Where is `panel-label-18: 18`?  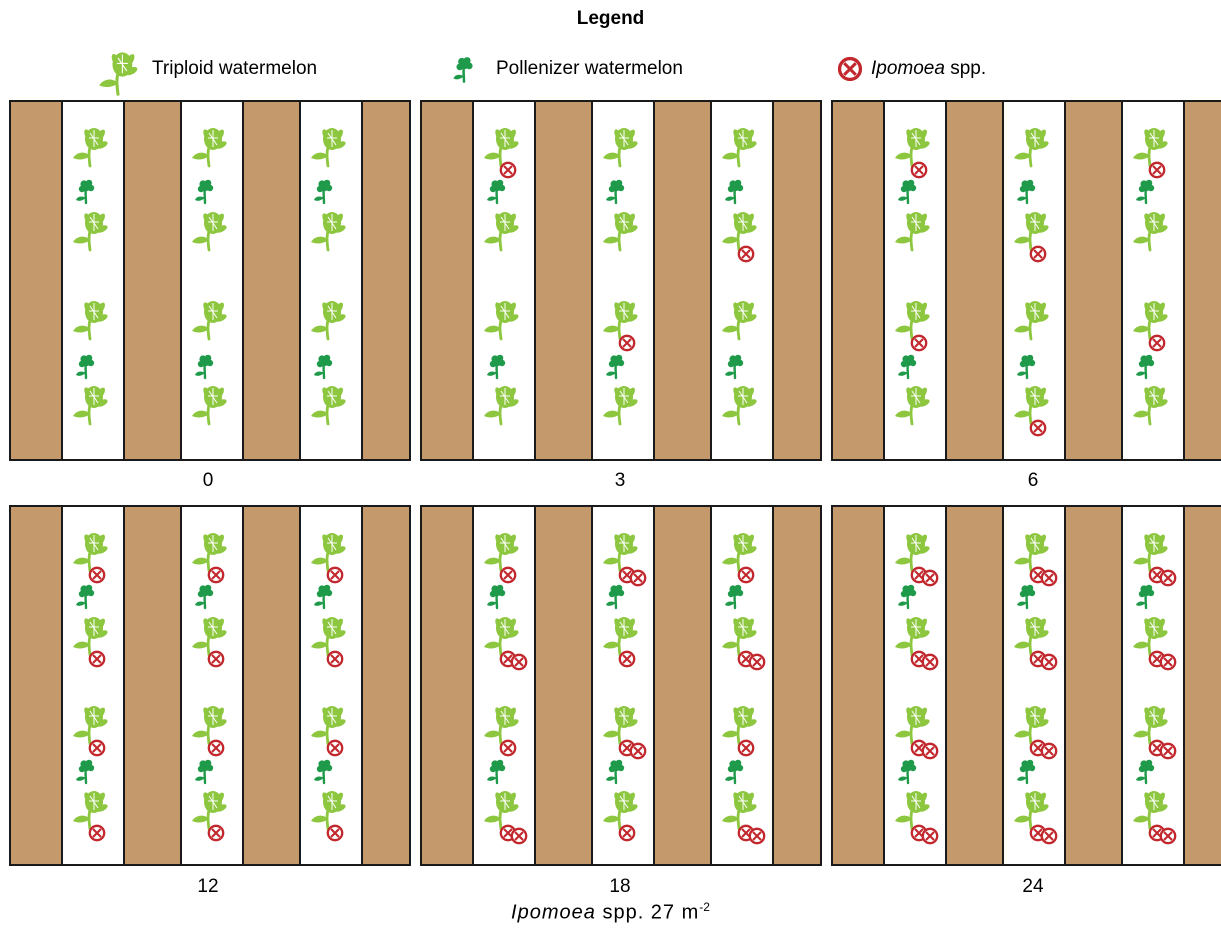 panel-label-18: 18 is located at coordinates (620, 886).